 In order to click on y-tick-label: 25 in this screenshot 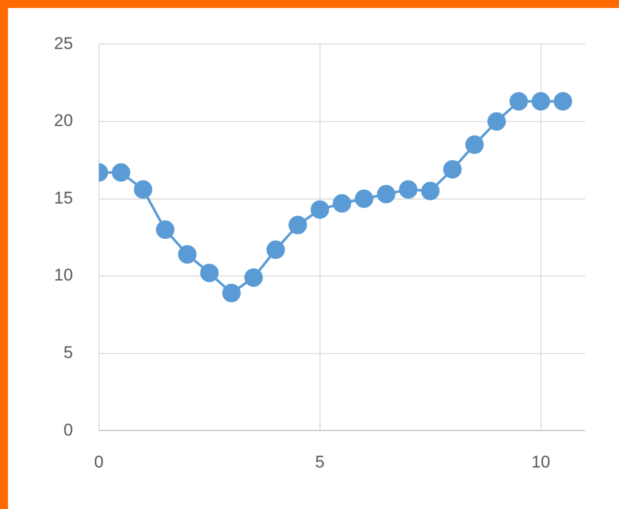, I will do `click(63, 43)`.